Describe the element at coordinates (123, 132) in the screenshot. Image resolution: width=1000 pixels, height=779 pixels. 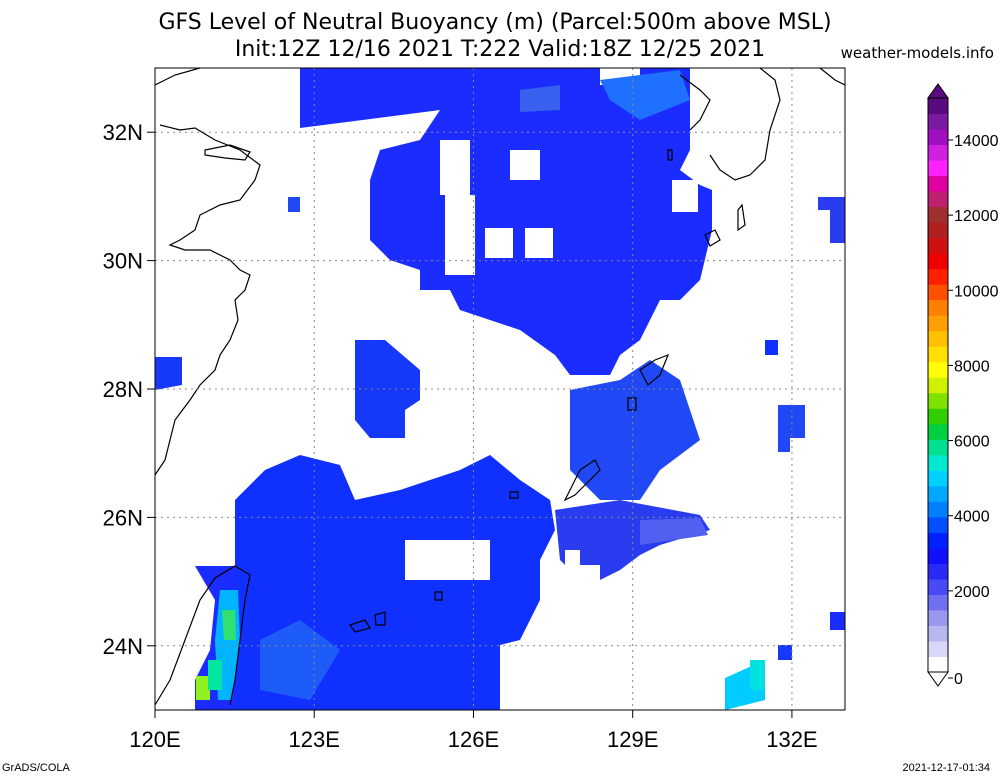
I see `y-tick-label: 32N` at that location.